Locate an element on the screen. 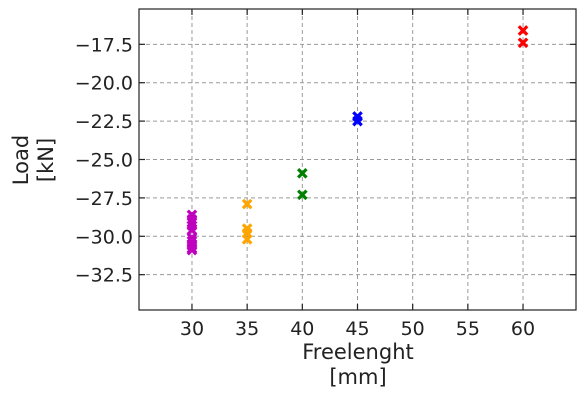 Image resolution: width=577 pixels, height=394 pixels. y-axis-label-line2: [kN] is located at coordinates (46, 160).